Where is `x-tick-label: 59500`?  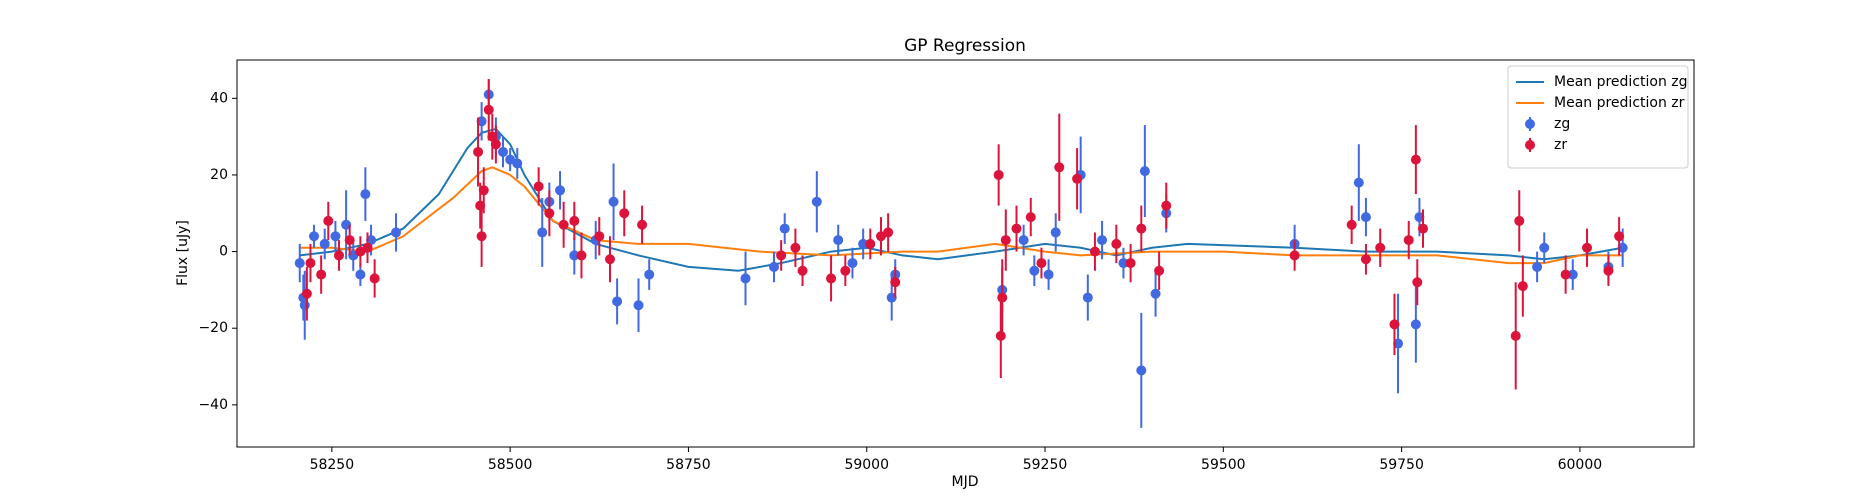 x-tick-label: 59500 is located at coordinates (1223, 465).